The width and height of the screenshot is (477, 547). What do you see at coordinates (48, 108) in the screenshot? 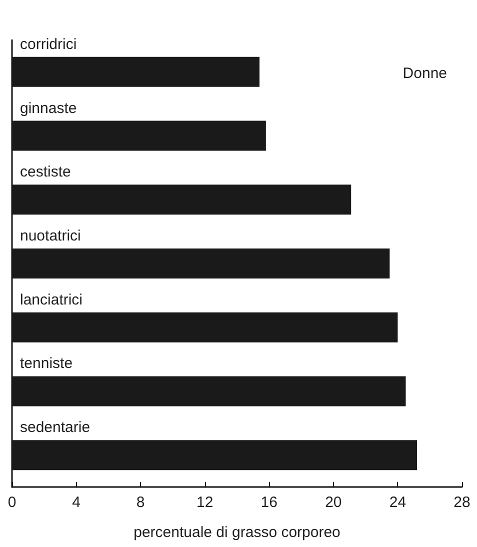
I see `y-tick-label: ginnaste` at bounding box center [48, 108].